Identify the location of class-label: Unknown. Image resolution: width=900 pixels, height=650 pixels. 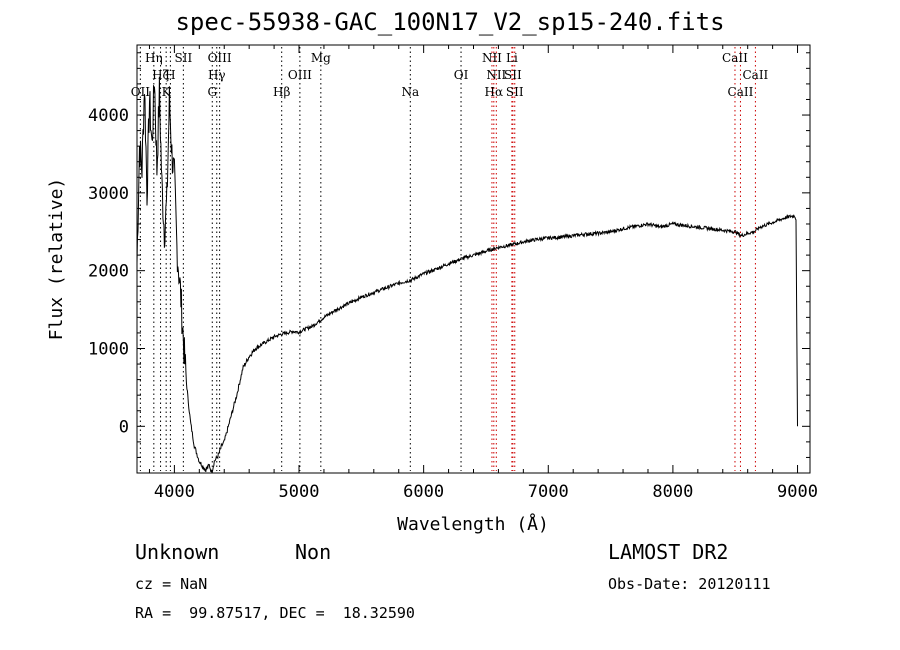
(177, 552).